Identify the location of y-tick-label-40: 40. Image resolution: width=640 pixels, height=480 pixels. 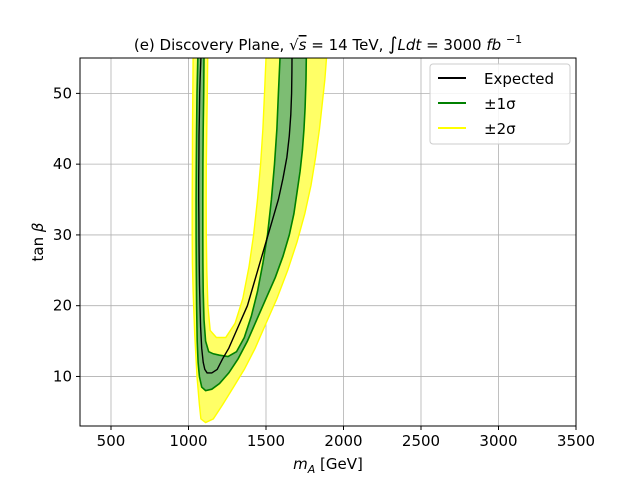
(62, 164).